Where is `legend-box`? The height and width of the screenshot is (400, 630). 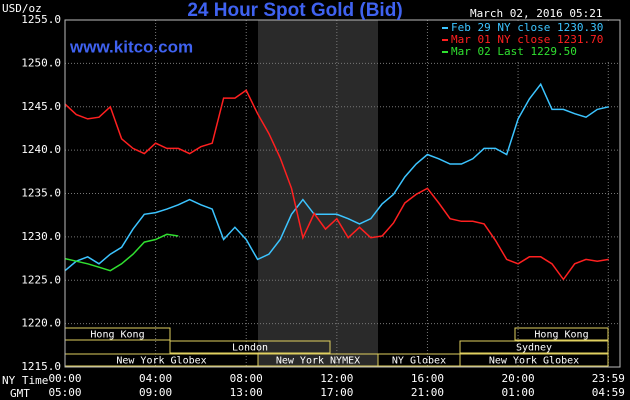
legend-box is located at coordinates (528, 42).